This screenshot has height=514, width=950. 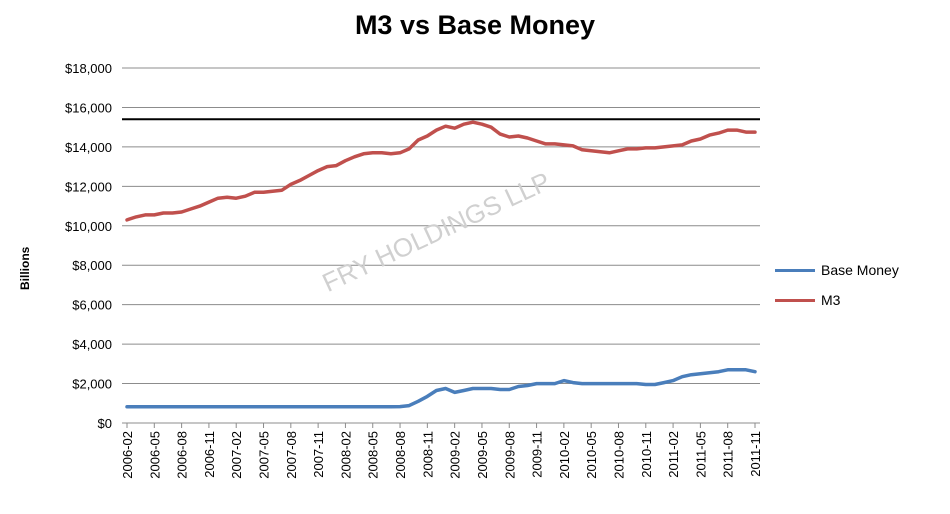 I want to click on x-tick-label: 2008-08, so click(x=400, y=455).